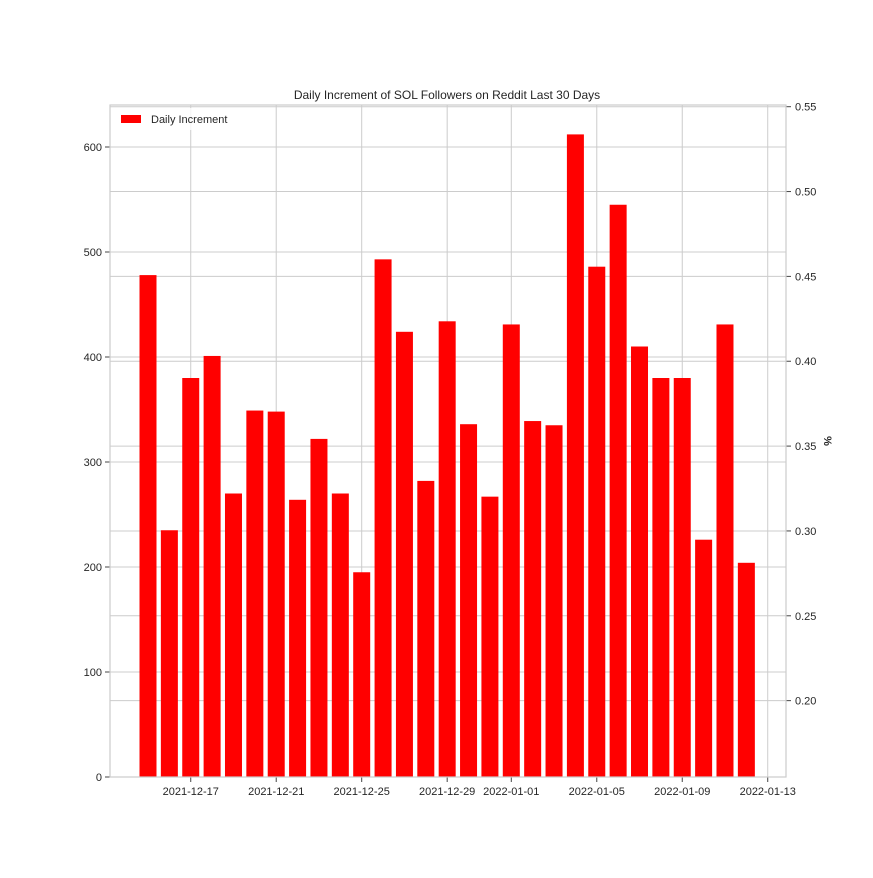 The width and height of the screenshot is (873, 878). What do you see at coordinates (191, 792) in the screenshot?
I see `x-tick-label: 2021-12-17` at bounding box center [191, 792].